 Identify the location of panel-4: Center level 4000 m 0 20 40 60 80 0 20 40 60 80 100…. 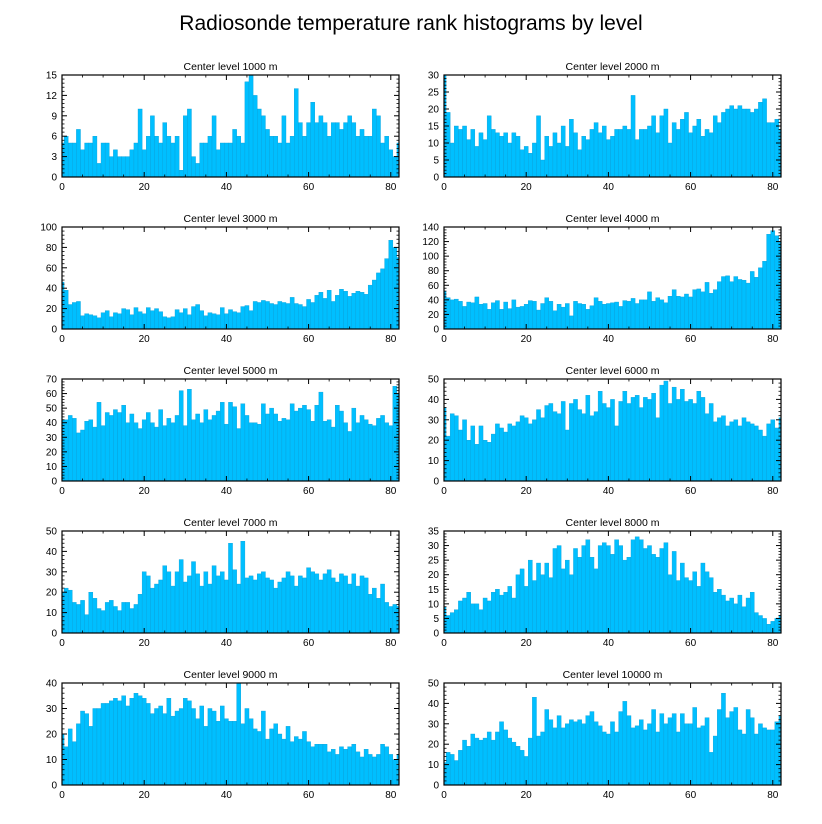
(602, 279).